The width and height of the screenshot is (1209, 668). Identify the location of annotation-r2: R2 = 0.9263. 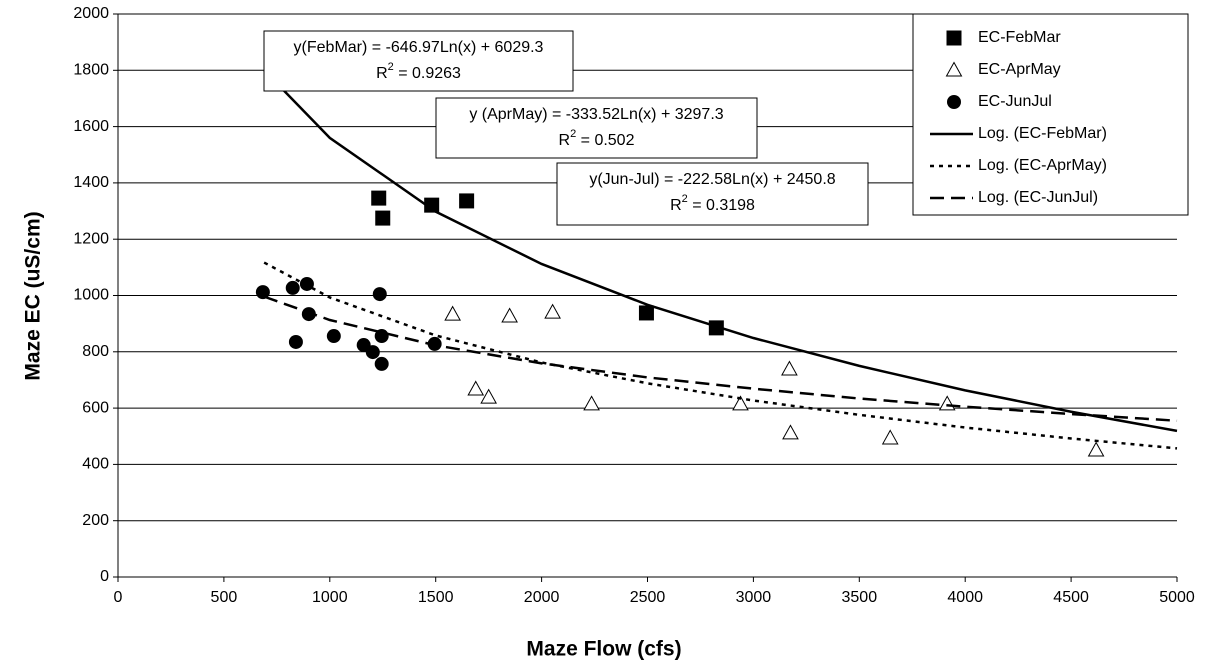
(418, 71).